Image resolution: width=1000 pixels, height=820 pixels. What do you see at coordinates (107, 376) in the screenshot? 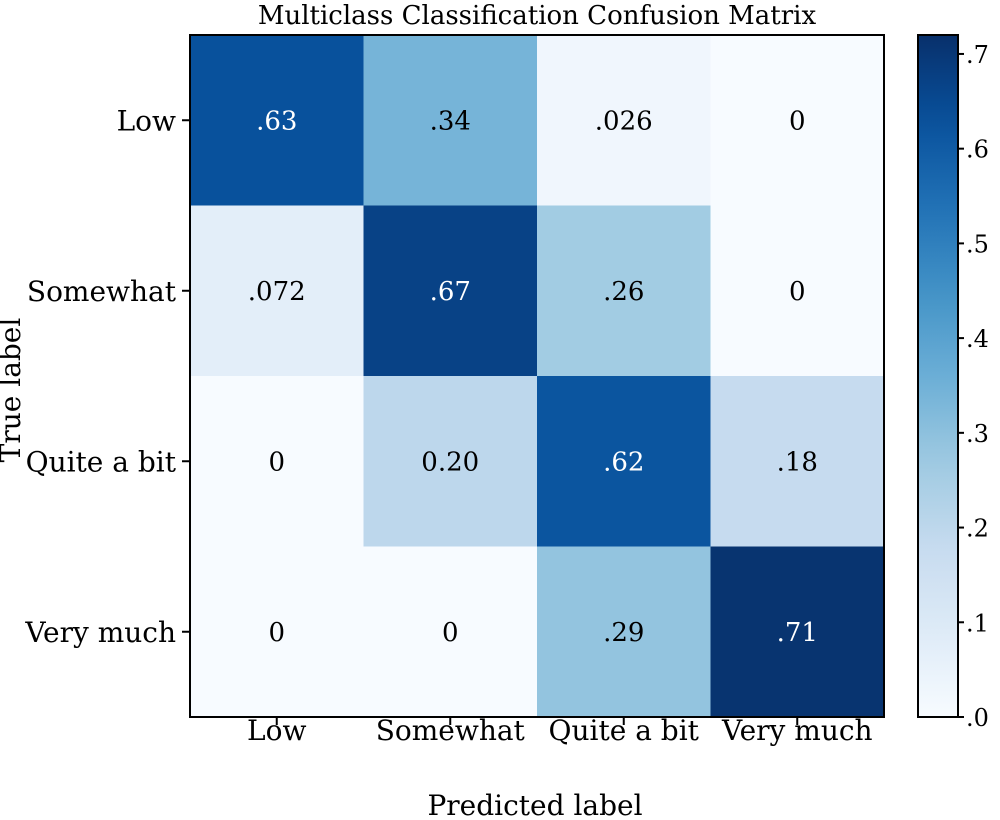
I see `y-axis-ticks: Low Somewhat Quite a bit Very much` at bounding box center [107, 376].